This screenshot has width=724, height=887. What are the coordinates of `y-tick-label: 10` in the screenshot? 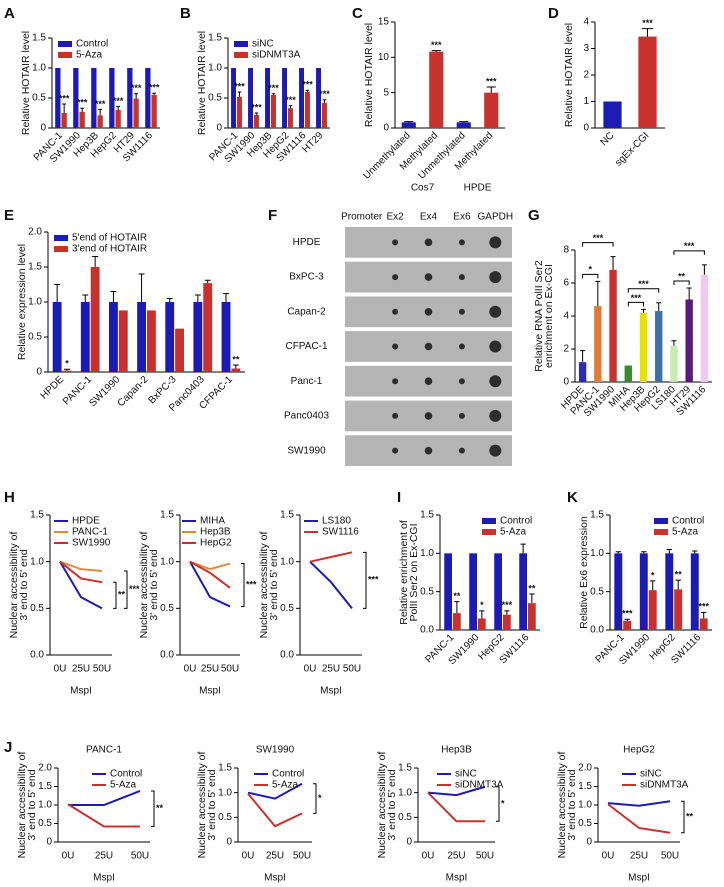 It's located at (384, 57).